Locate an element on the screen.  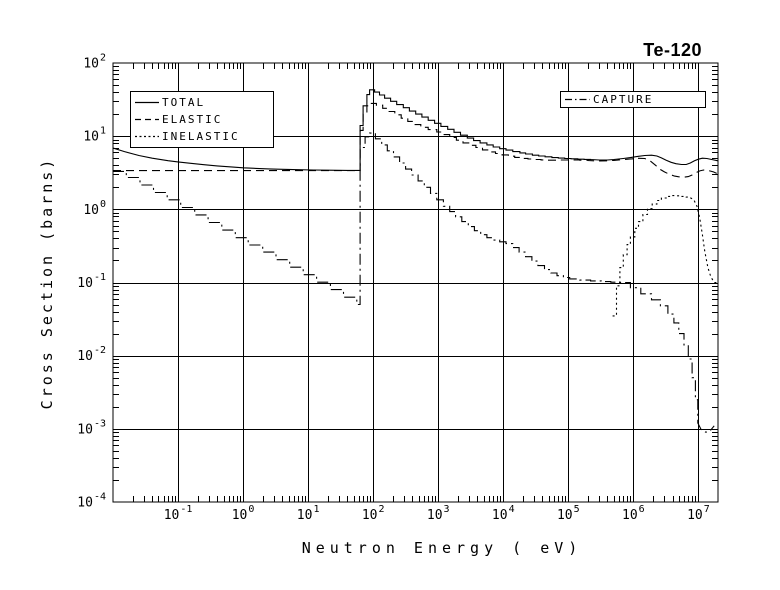
svg-text: 10⁵ is located at coordinates (568, 513).